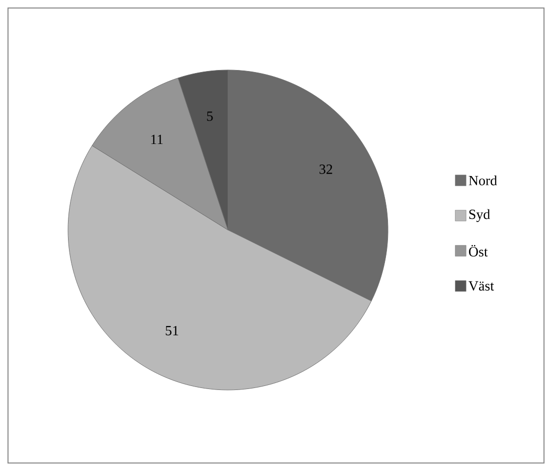 The height and width of the screenshot is (471, 552). What do you see at coordinates (479, 215) in the screenshot?
I see `legend-label: Syd` at bounding box center [479, 215].